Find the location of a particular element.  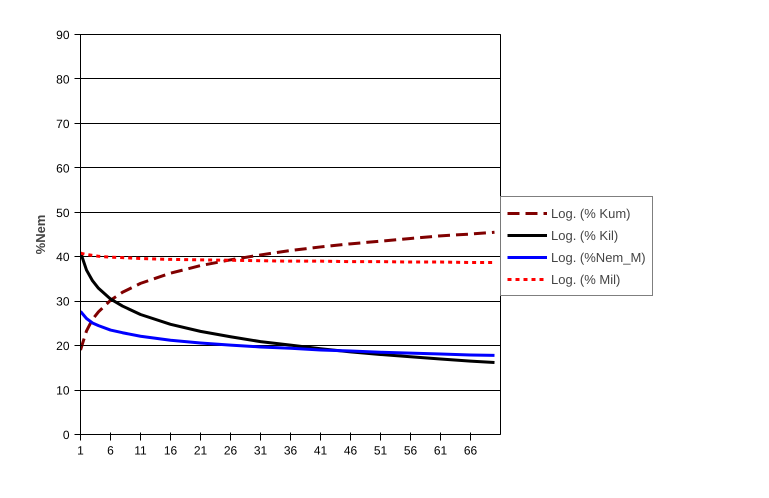

x-tick-label: 26 is located at coordinates (231, 451).